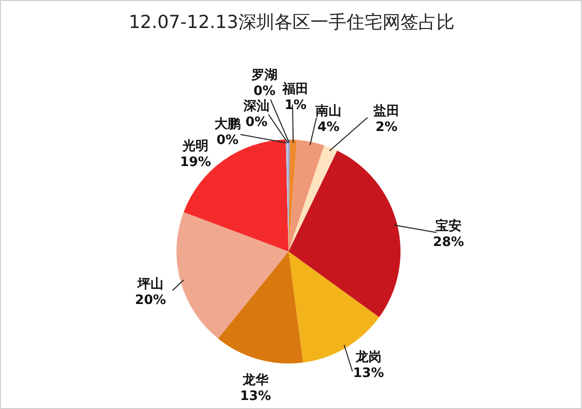 This screenshot has height=409, width=582. Describe the element at coordinates (256, 106) in the screenshot. I see `slice-label: 深汕` at that location.